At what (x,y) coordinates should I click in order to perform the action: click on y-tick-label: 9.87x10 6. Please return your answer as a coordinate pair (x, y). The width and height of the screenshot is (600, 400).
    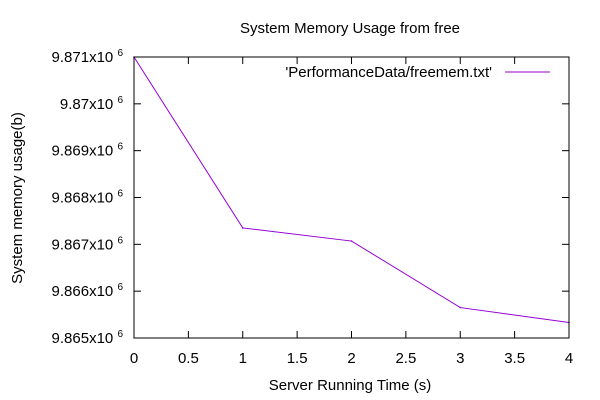
    Looking at the image, I should click on (92, 104).